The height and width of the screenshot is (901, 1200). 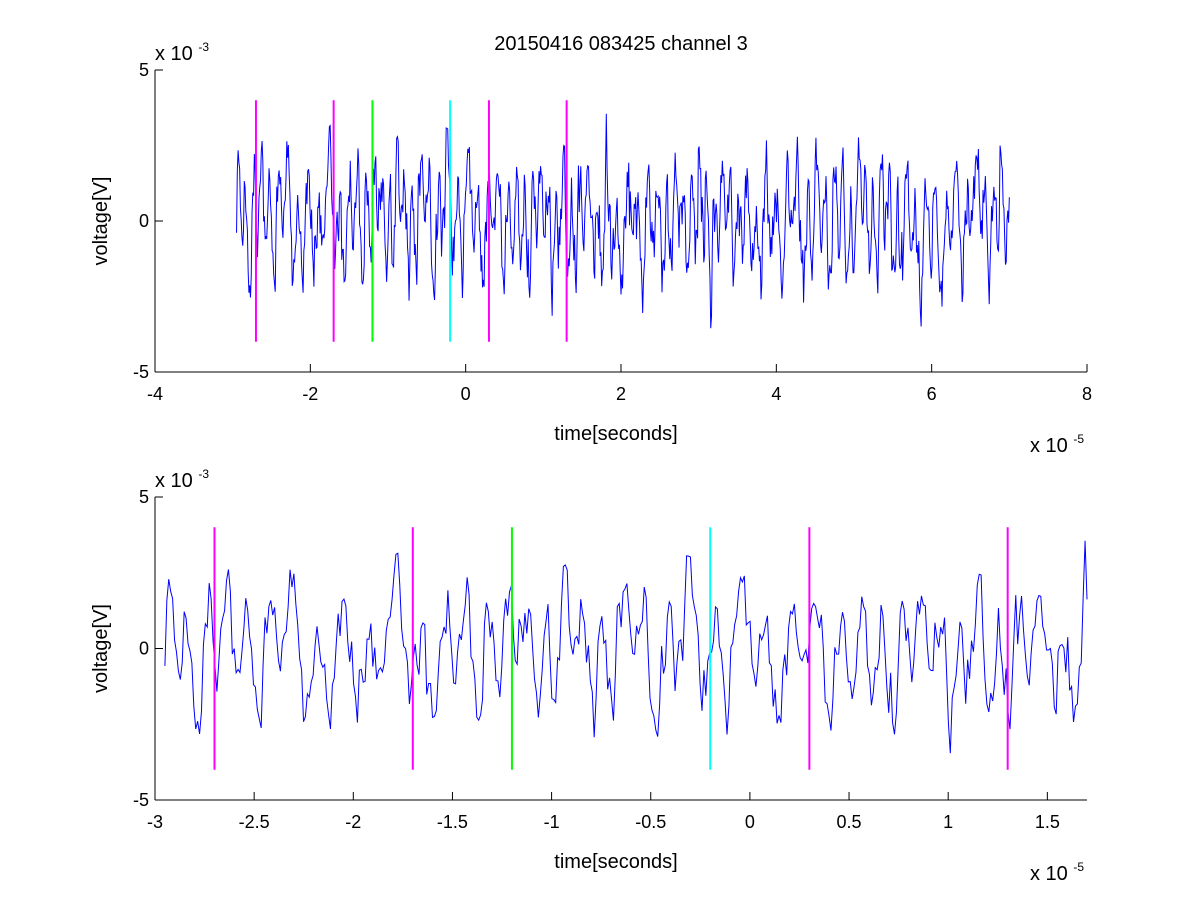 I want to click on chart-title: 20150416 083425 channel 3, so click(x=621, y=44).